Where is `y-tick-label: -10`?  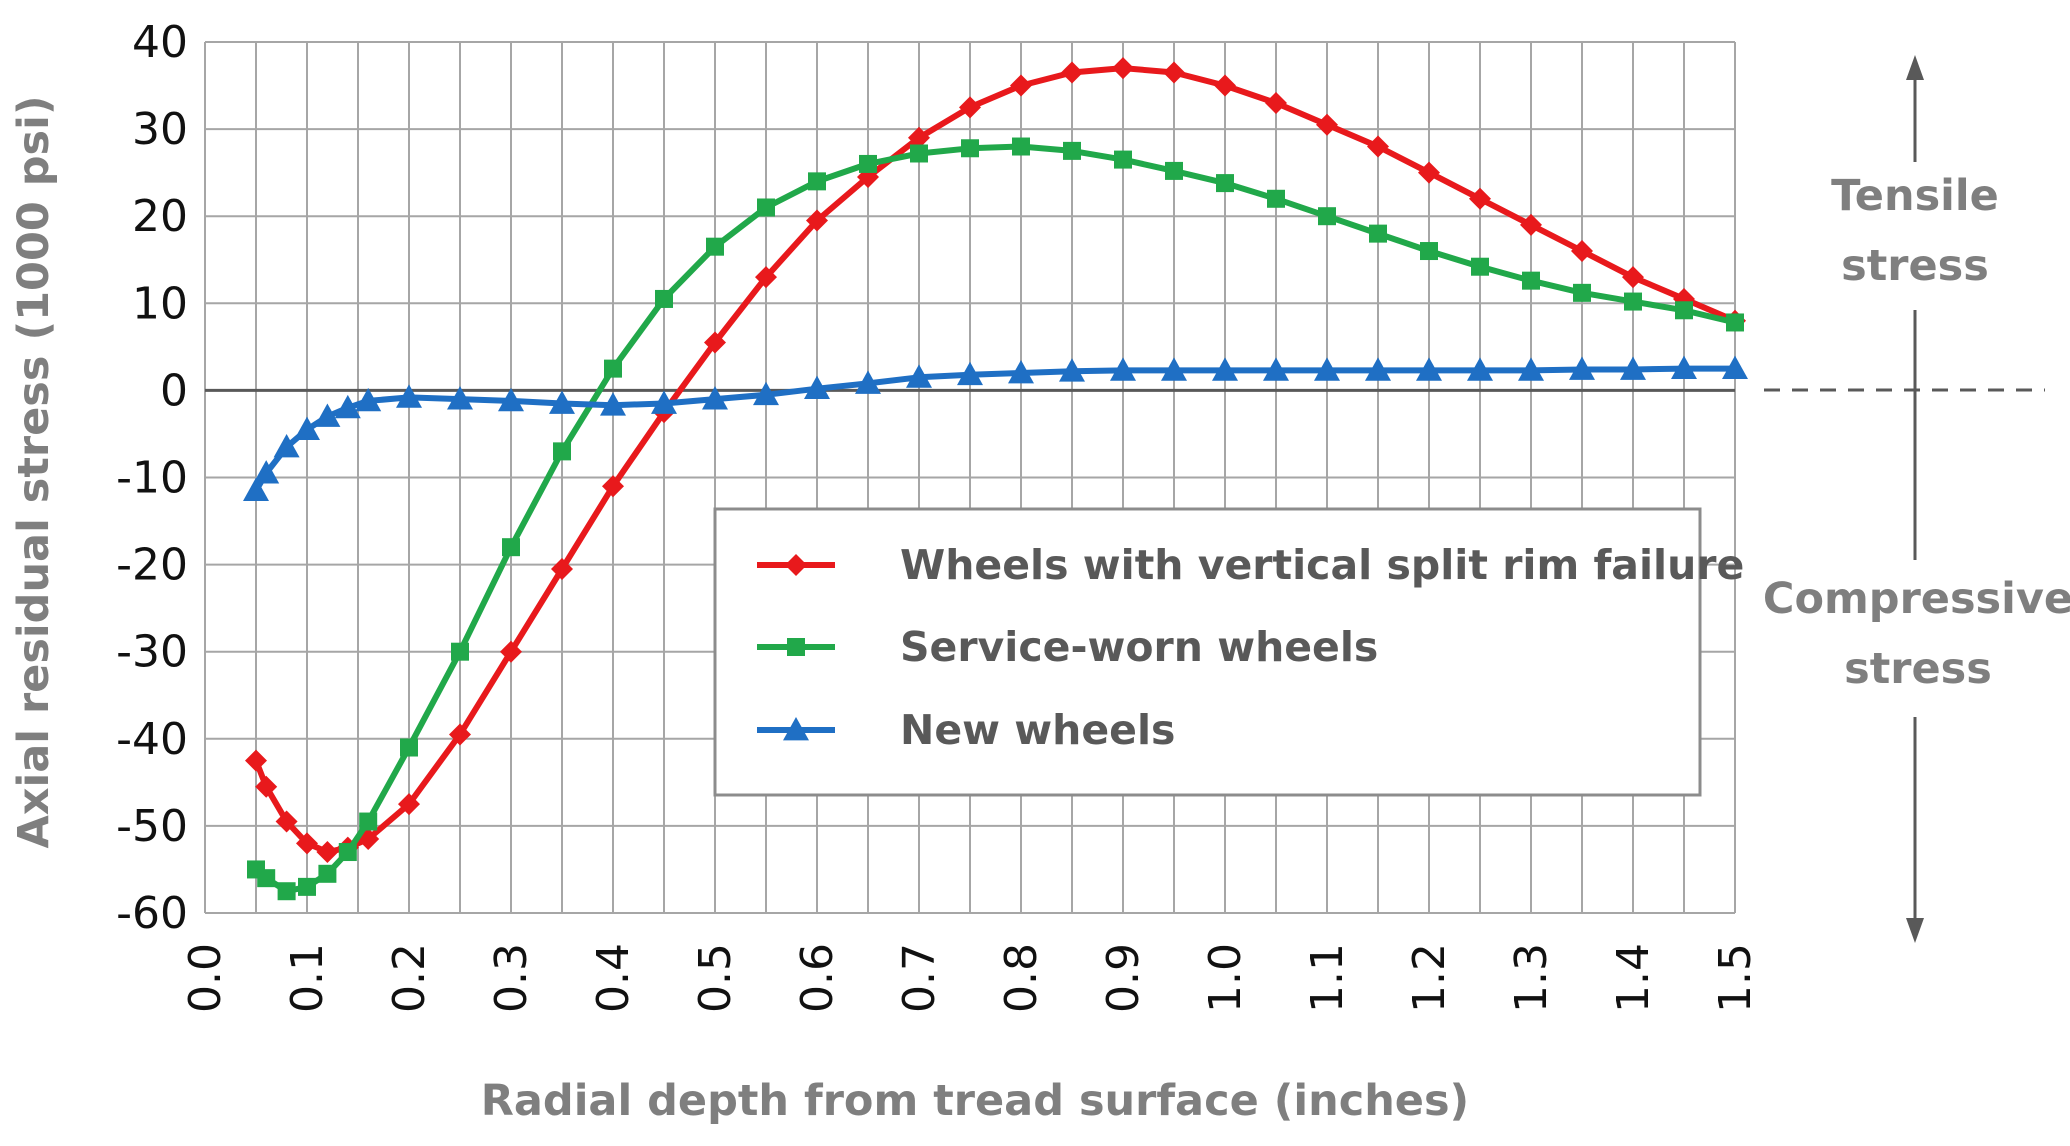
y-tick-label: -10 is located at coordinates (152, 478).